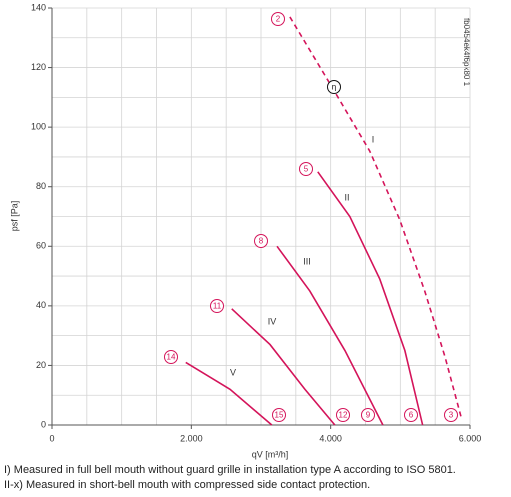  What do you see at coordinates (41, 365) in the screenshot?
I see `y-tick-label: 20` at bounding box center [41, 365].